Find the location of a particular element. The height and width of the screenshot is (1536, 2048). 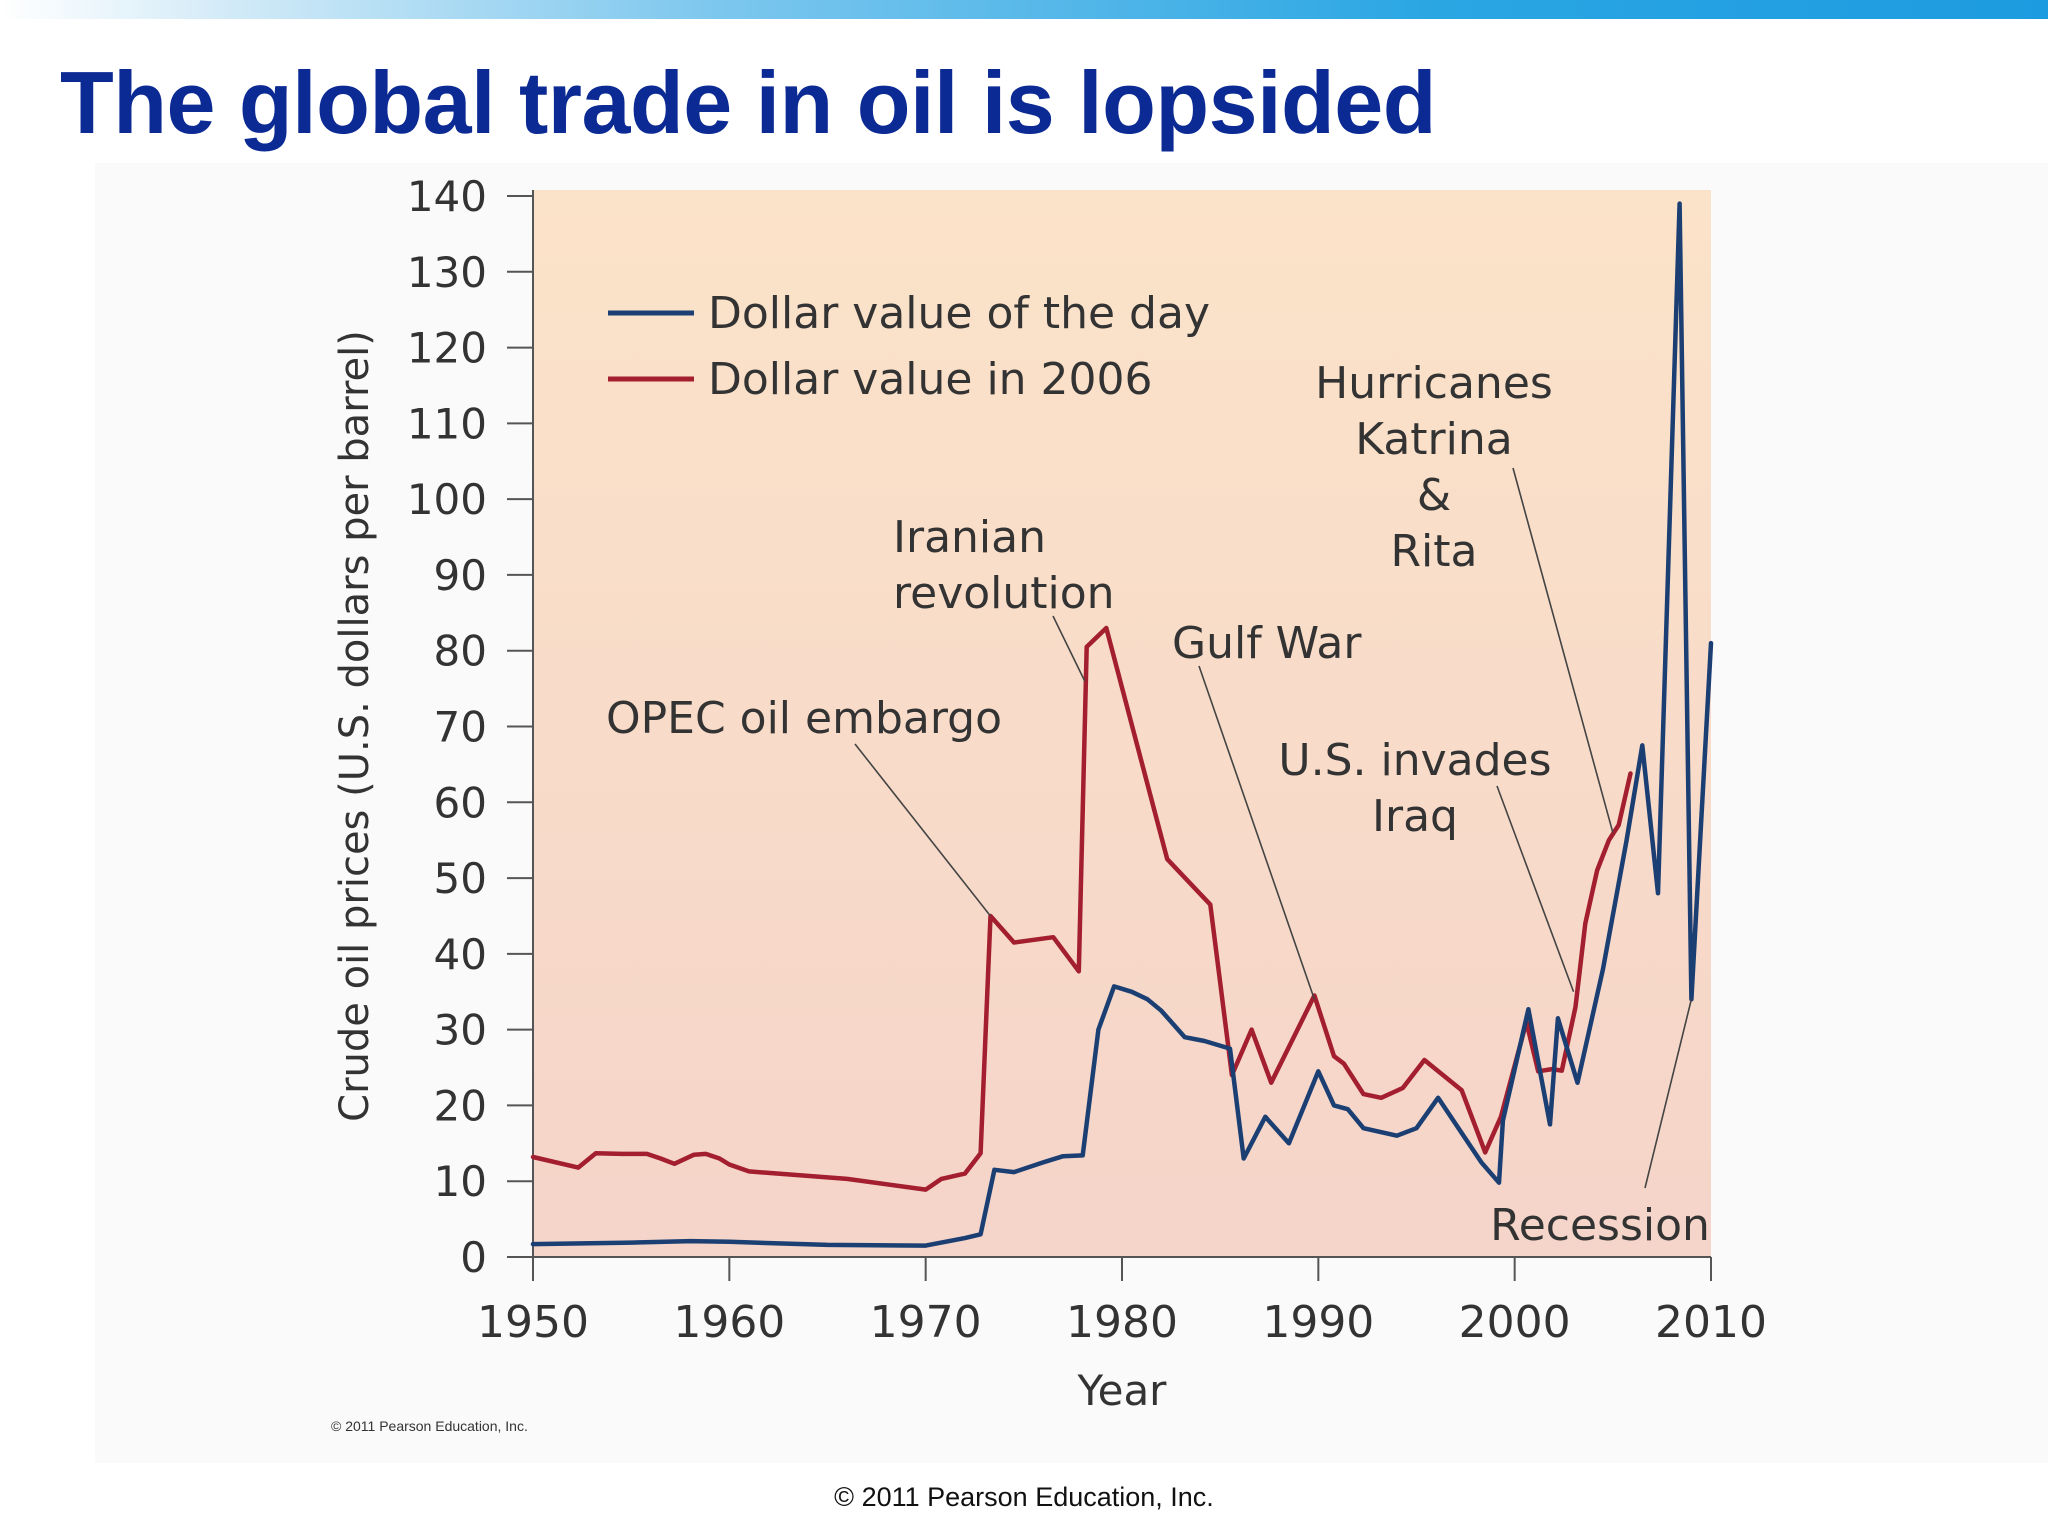

annotation-line: OPEC oil embargo is located at coordinates (804, 718).